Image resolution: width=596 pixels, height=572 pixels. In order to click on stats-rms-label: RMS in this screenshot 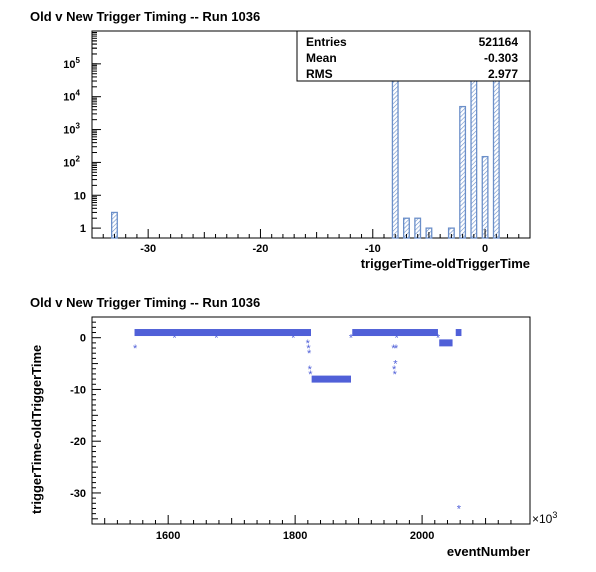, I will do `click(319, 74)`.